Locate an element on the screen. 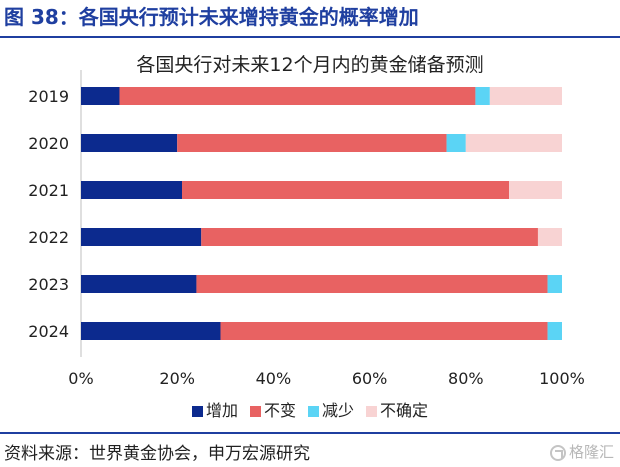 The height and width of the screenshot is (467, 620). legend-label: 不确定 is located at coordinates (404, 410).